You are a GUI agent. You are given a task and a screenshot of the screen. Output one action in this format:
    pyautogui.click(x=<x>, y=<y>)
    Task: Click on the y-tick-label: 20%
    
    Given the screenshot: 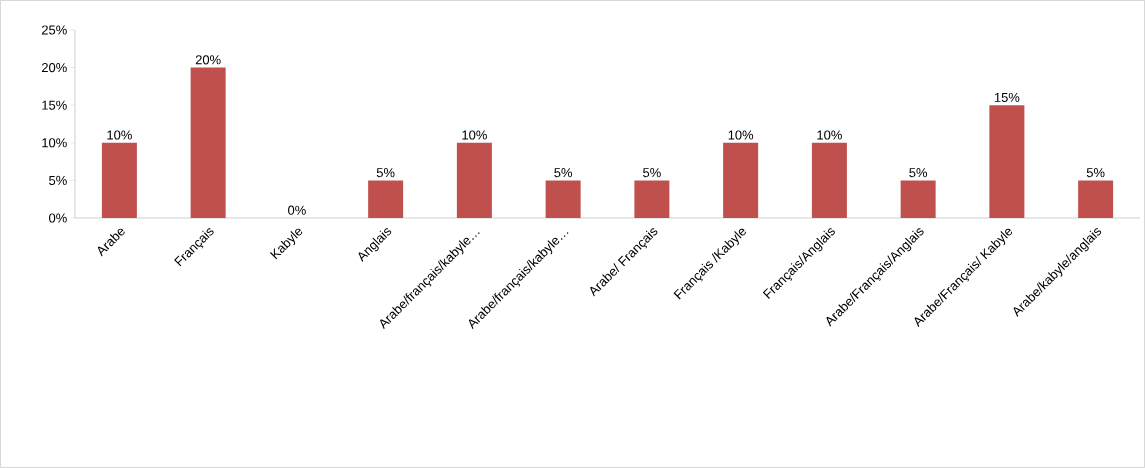 What is the action you would take?
    pyautogui.click(x=54, y=68)
    